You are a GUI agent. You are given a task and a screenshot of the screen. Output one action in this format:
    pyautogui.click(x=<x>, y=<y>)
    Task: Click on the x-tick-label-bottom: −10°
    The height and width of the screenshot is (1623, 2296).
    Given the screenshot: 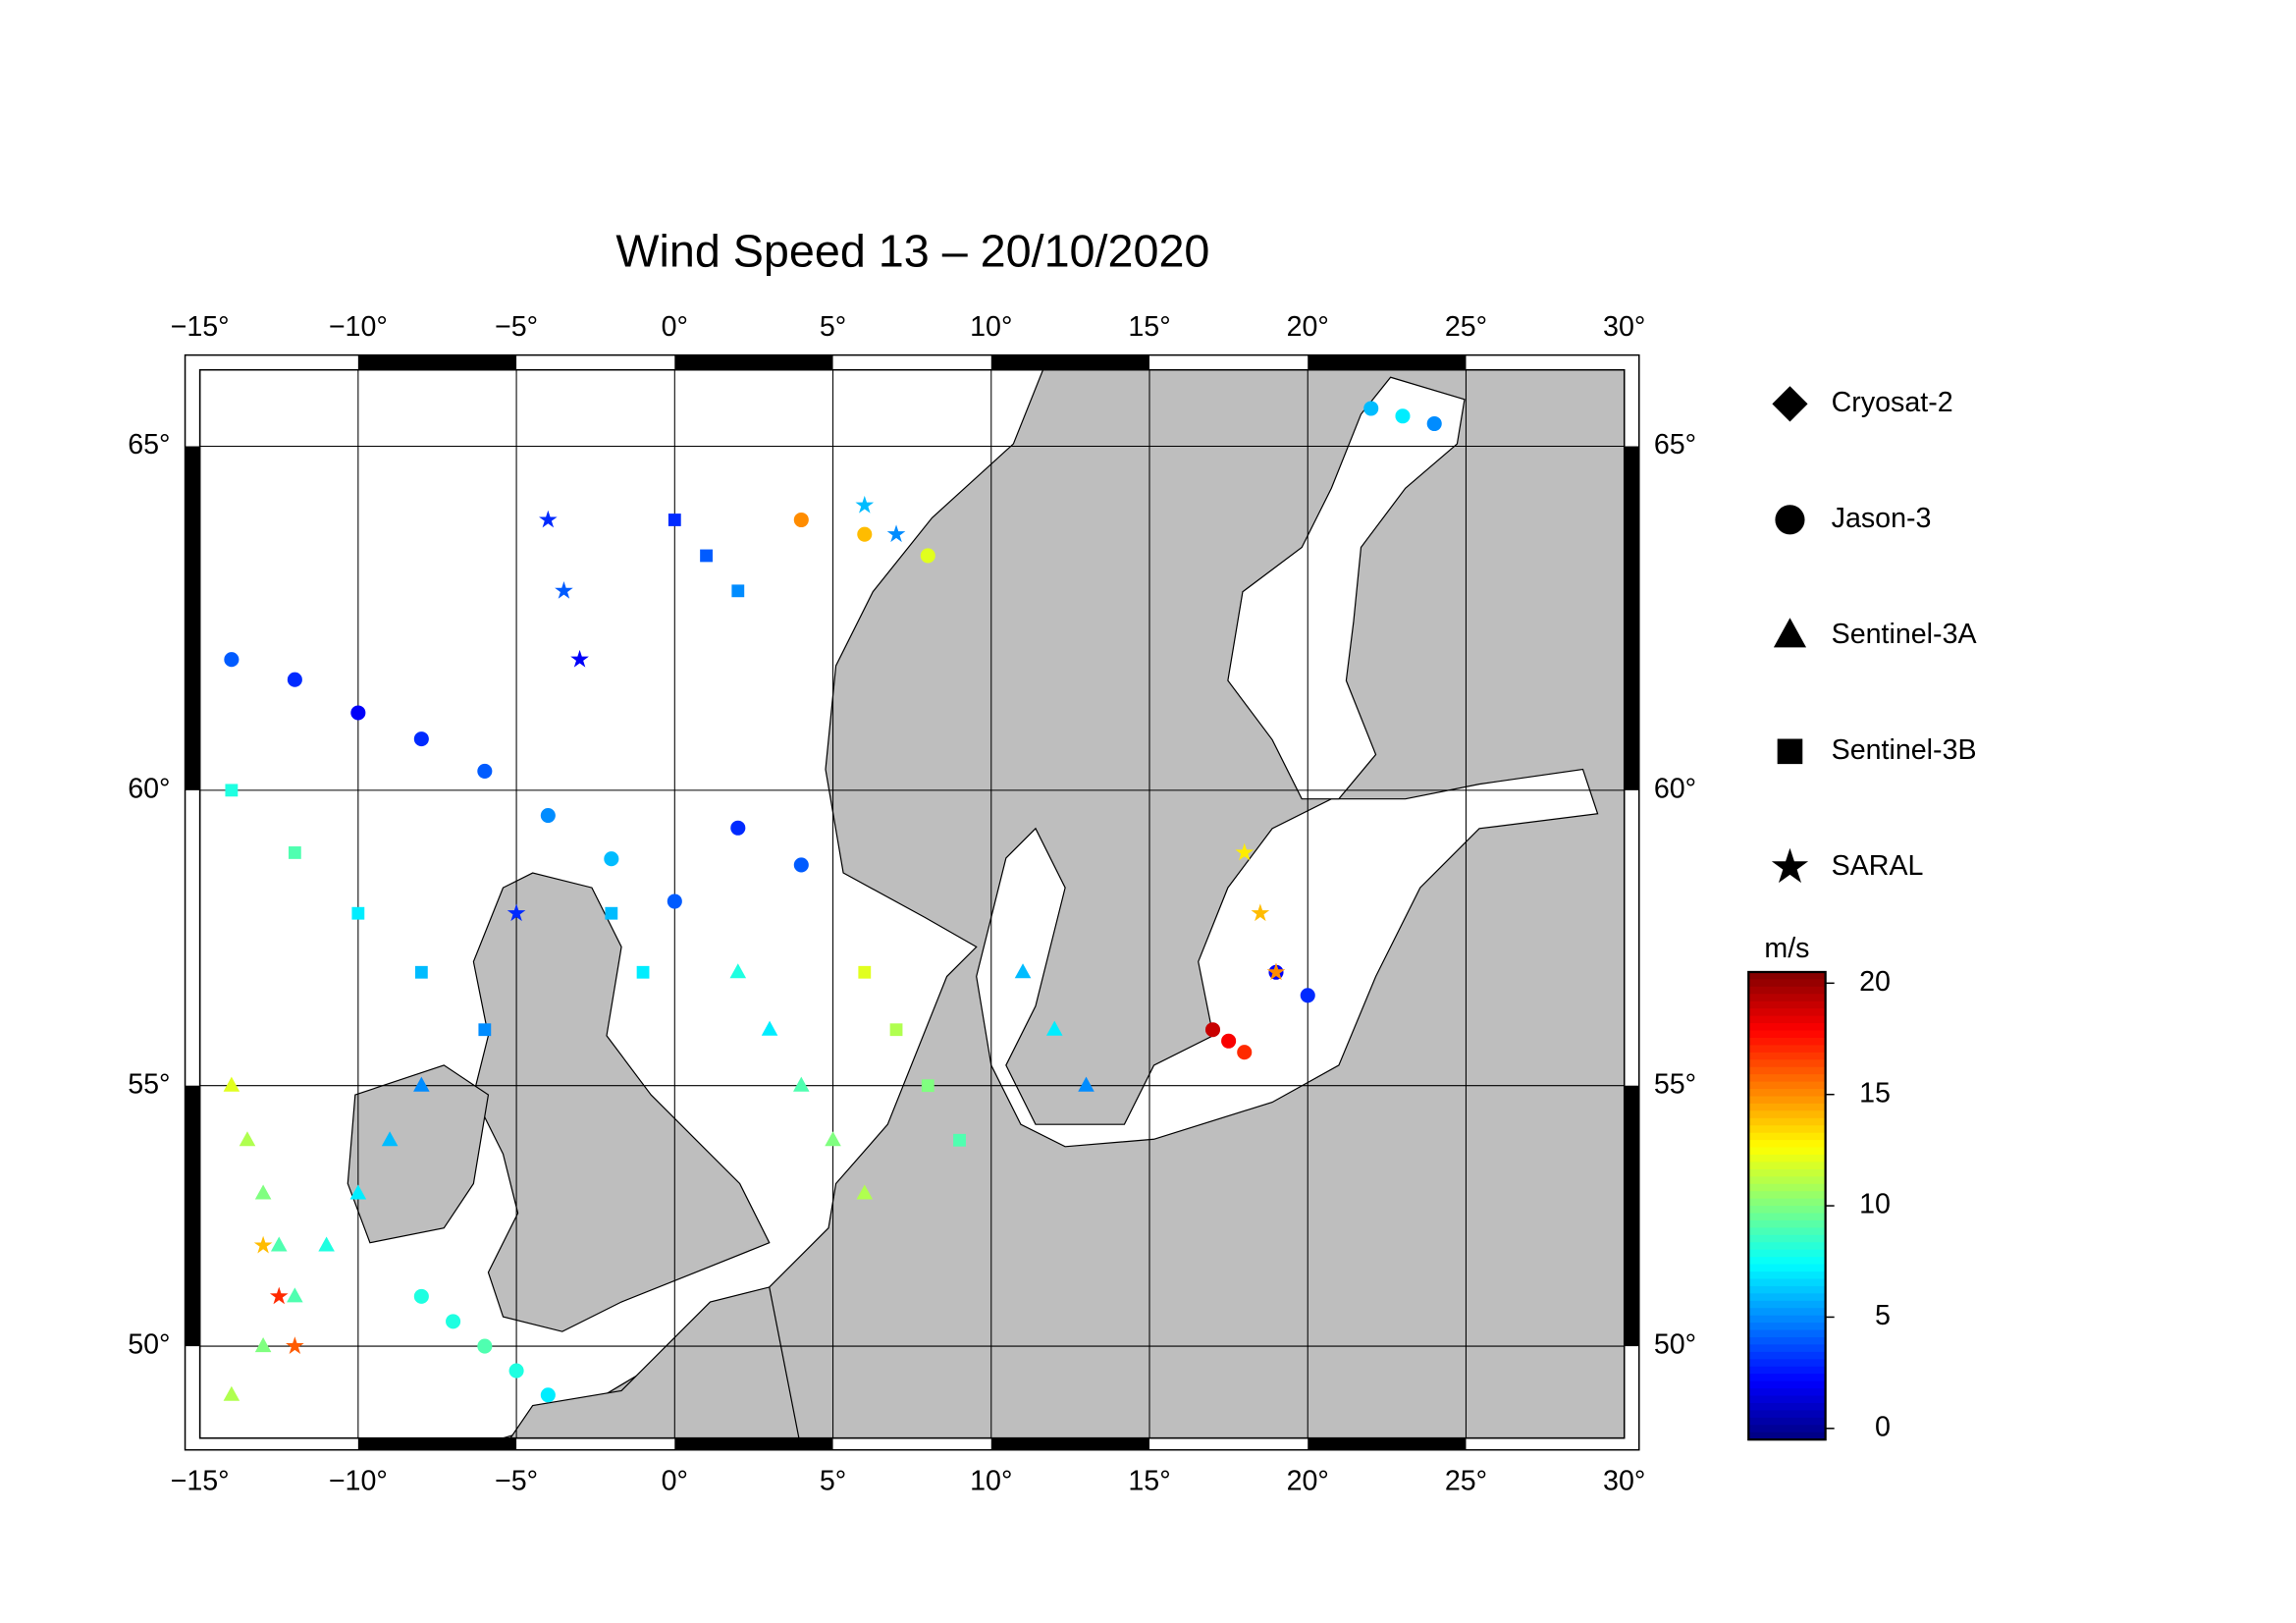 What is the action you would take?
    pyautogui.click(x=359, y=1480)
    